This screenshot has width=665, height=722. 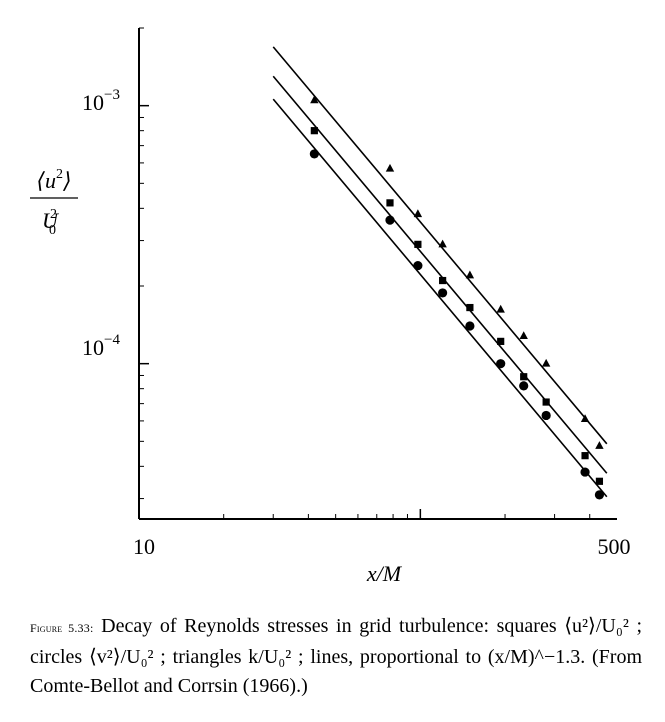 What do you see at coordinates (62, 628) in the screenshot?
I see `caption-label: Figure 5.33:` at bounding box center [62, 628].